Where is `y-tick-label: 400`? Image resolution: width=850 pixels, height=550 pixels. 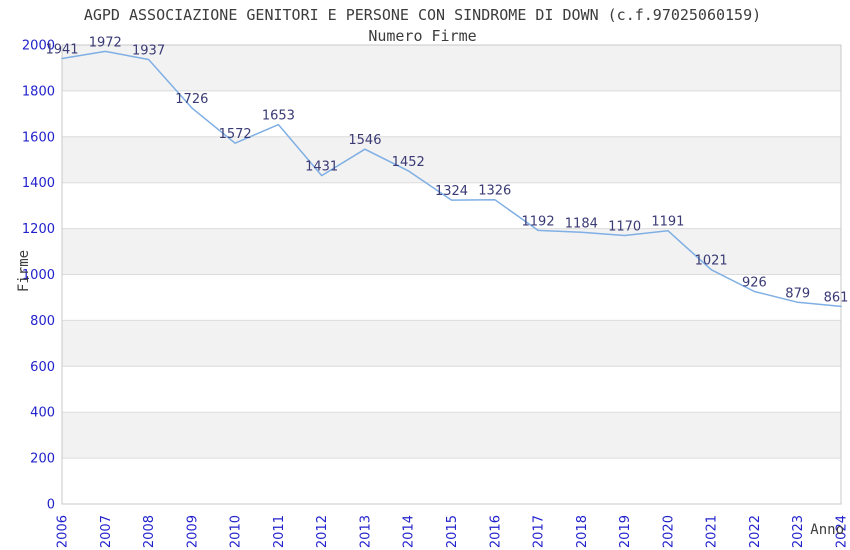 y-tick-label: 400 is located at coordinates (42, 413).